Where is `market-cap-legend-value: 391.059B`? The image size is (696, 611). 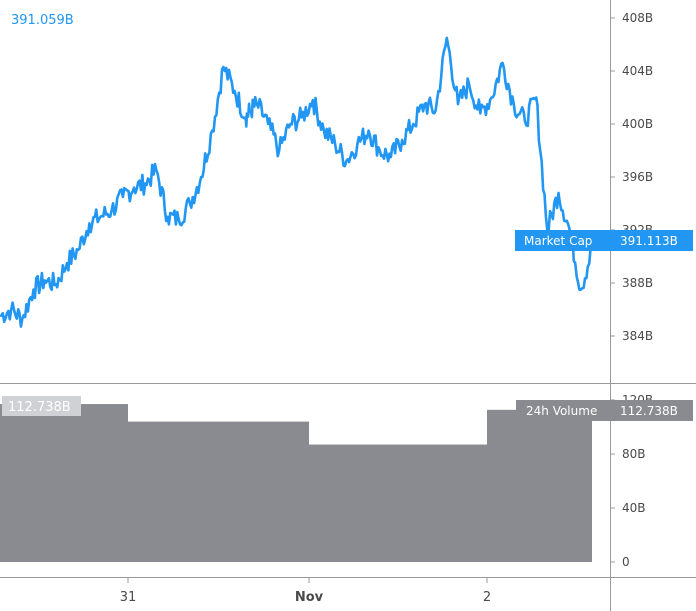 market-cap-legend-value: 391.059B is located at coordinates (42, 20).